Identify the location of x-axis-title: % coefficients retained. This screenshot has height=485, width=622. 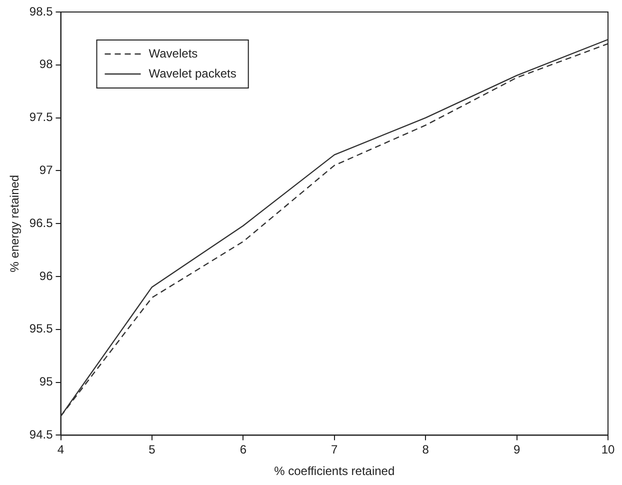
(334, 471).